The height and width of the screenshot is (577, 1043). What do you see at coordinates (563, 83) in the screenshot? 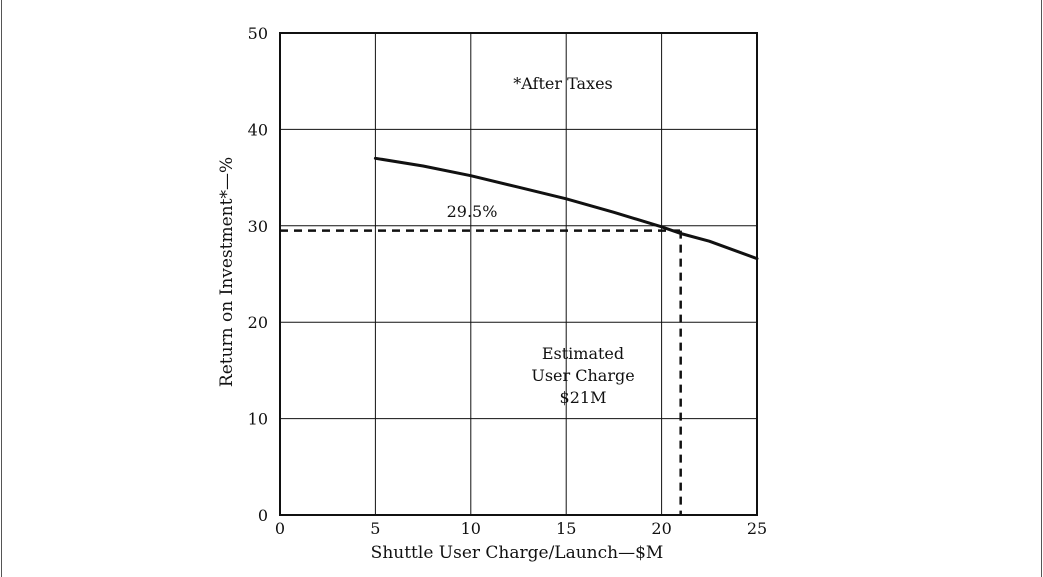
I see `after-taxes-note: *After Taxes` at bounding box center [563, 83].